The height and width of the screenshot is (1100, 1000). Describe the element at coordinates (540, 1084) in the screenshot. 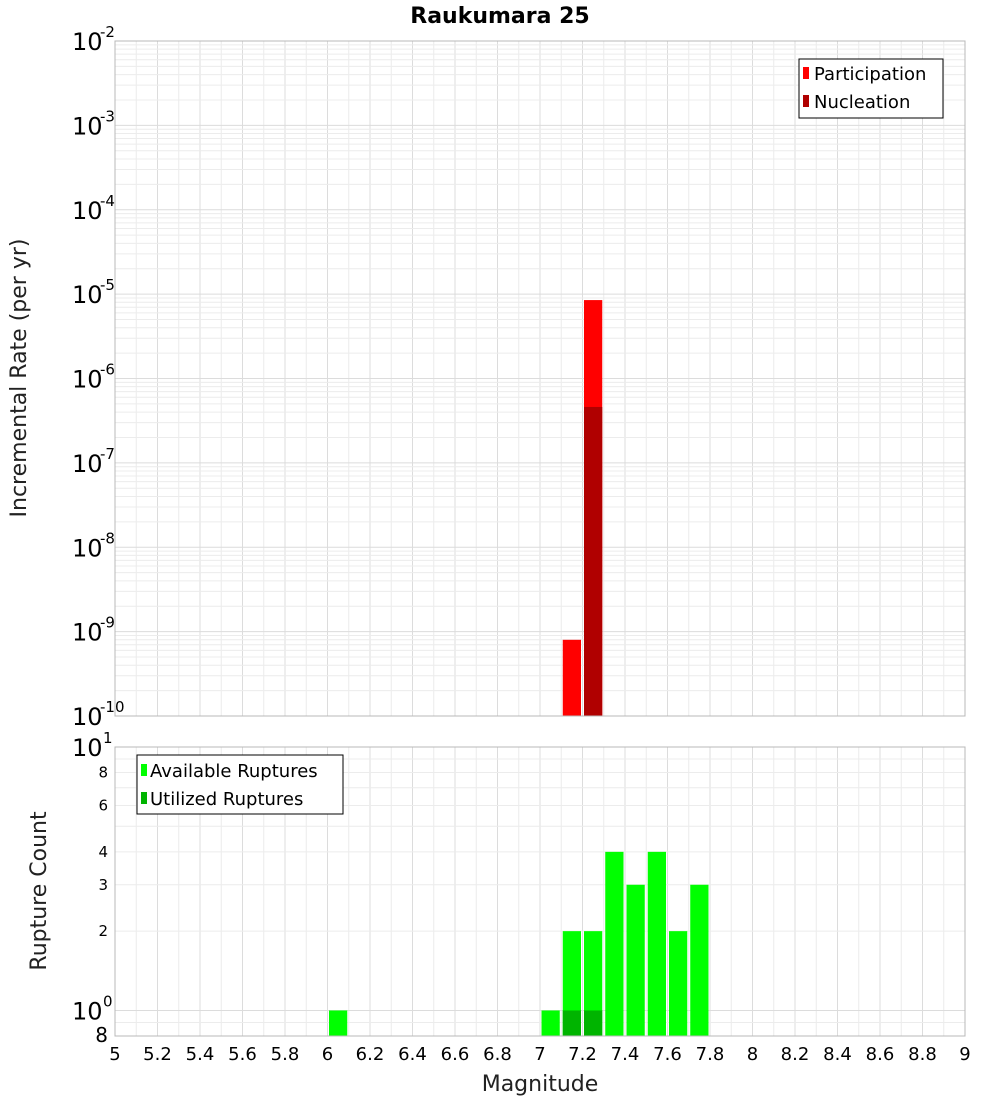

I see `x-axis-label: Magnitude` at that location.